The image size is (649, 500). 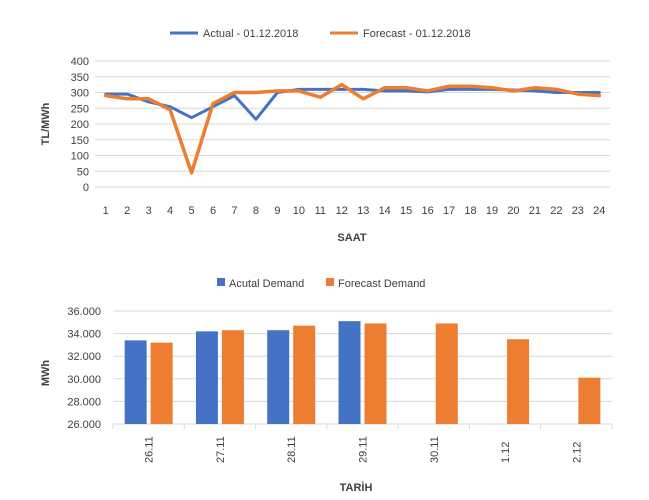 What do you see at coordinates (304, 374) in the screenshot?
I see `bar-forecast-28.11` at bounding box center [304, 374].